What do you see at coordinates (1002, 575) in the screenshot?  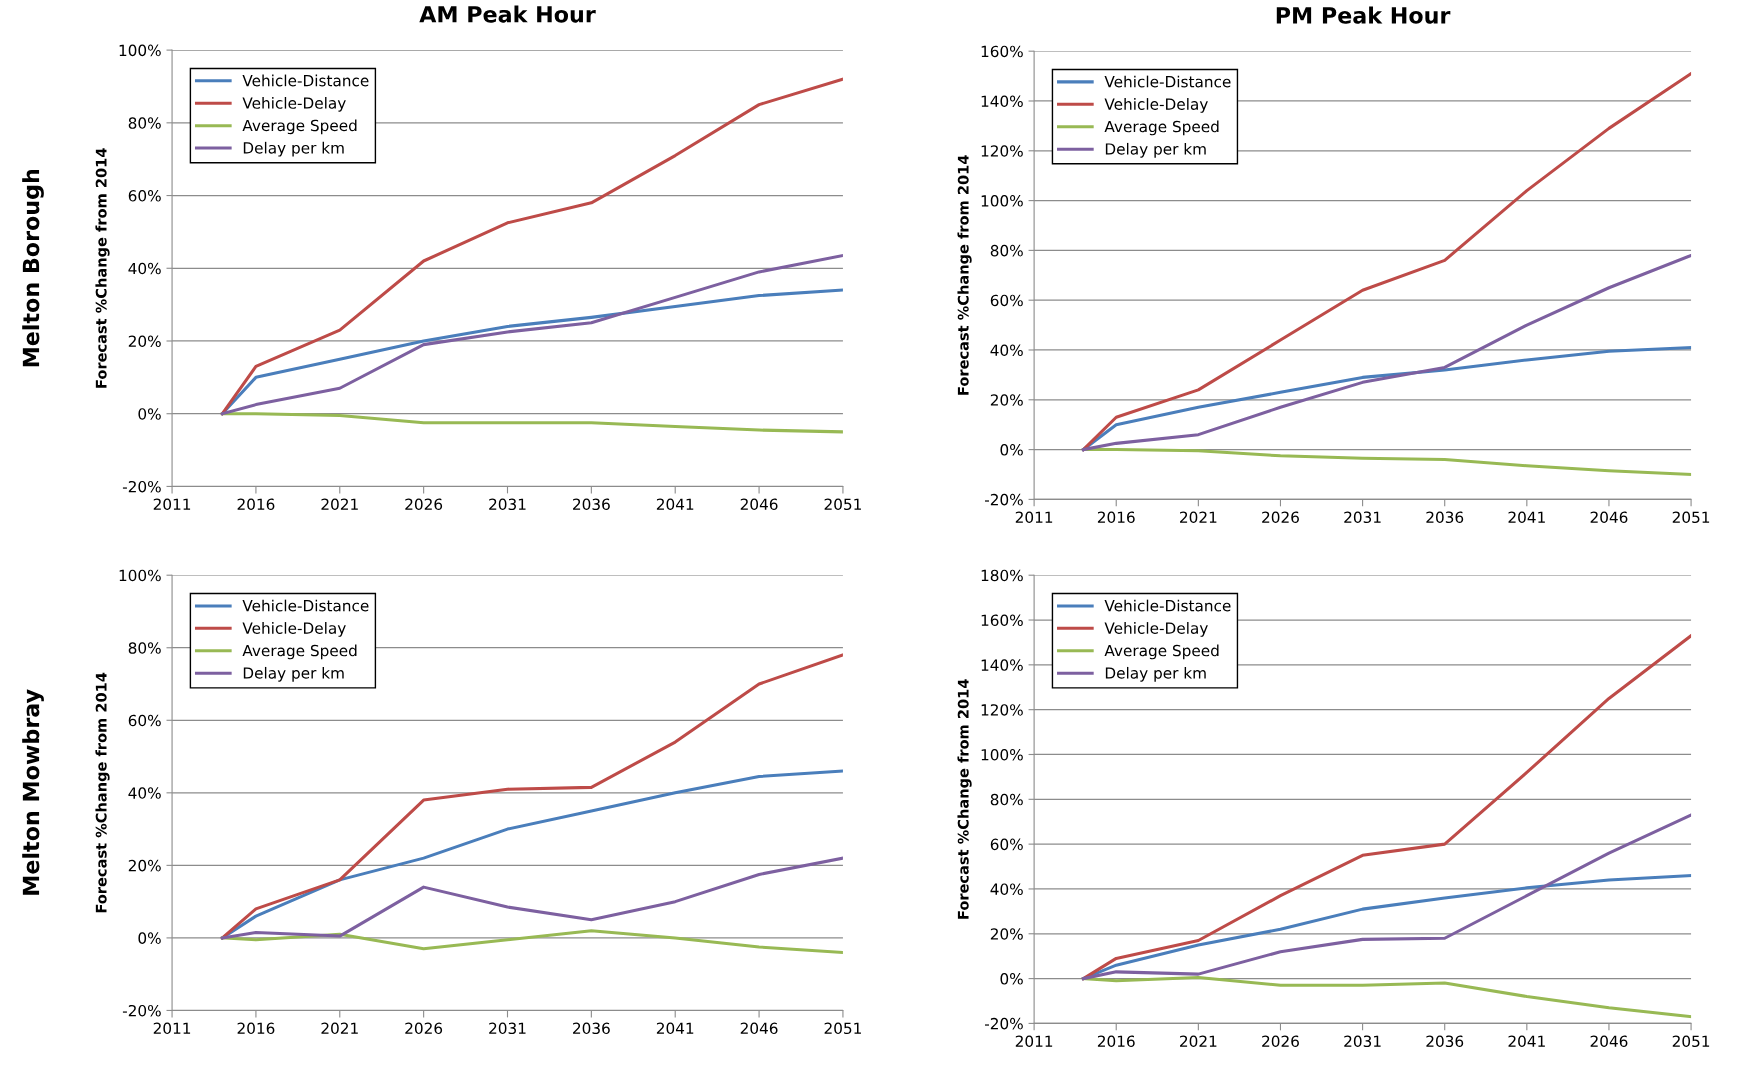 I see `y-tick-label: 180%` at bounding box center [1002, 575].